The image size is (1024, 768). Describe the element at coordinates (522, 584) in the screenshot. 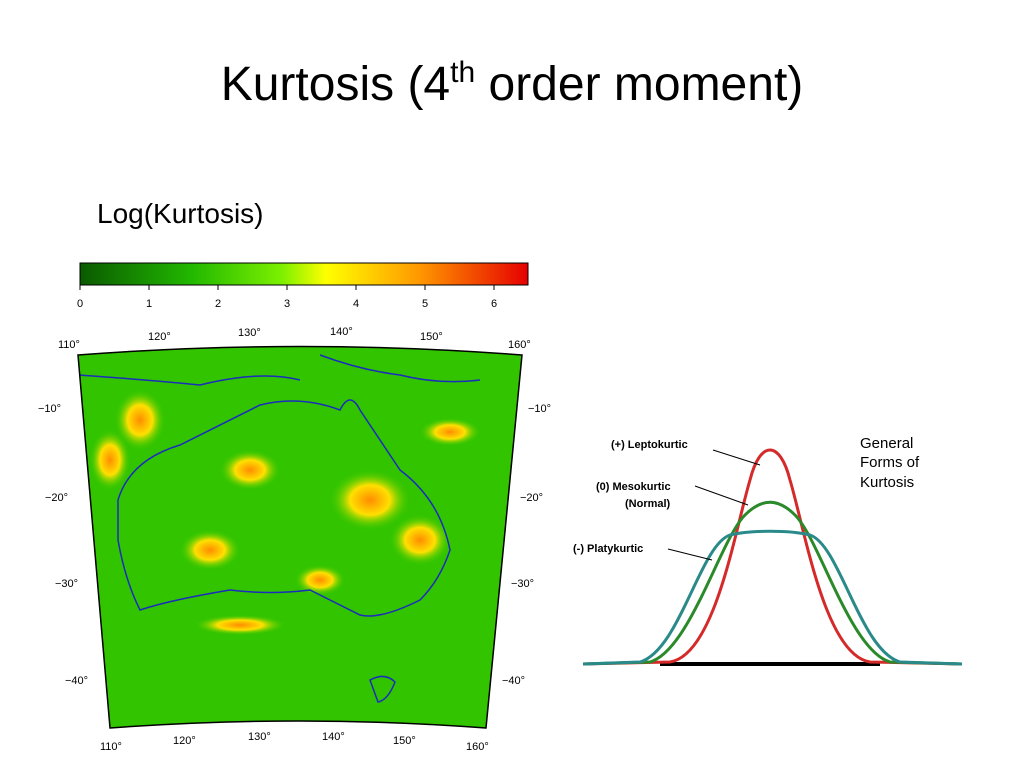

I see `right-label: −30°` at that location.